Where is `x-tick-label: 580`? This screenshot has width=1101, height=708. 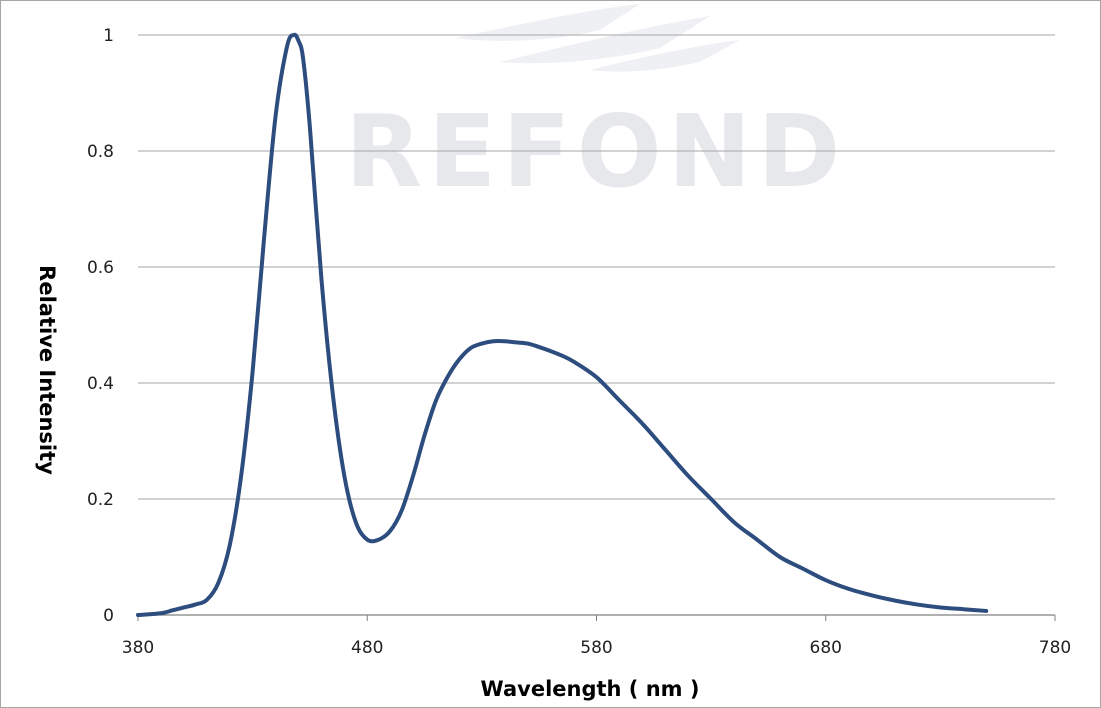 x-tick-label: 580 is located at coordinates (596, 648).